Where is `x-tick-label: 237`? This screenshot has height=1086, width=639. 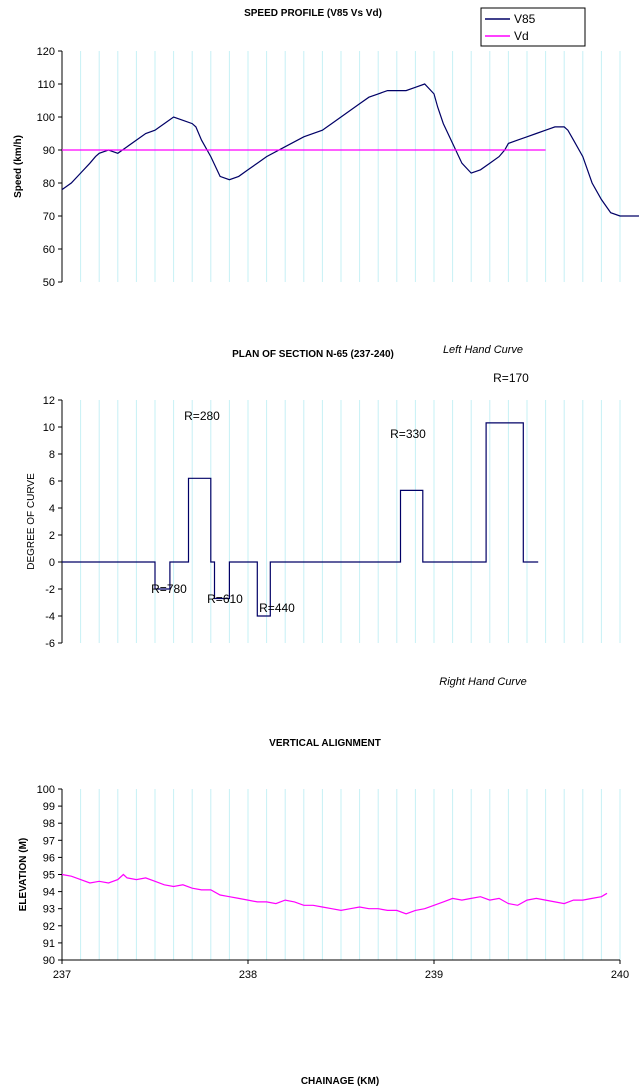 x-tick-label: 237 is located at coordinates (62, 975).